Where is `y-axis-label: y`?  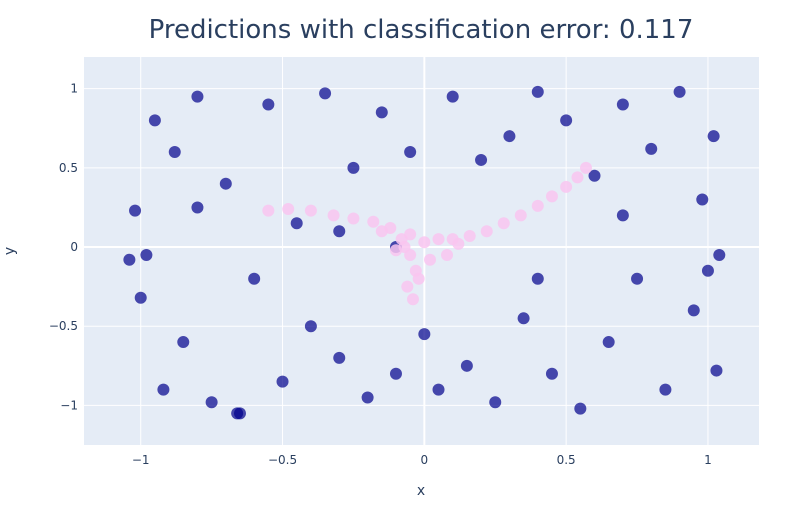
y-axis-label: y is located at coordinates (10, 251).